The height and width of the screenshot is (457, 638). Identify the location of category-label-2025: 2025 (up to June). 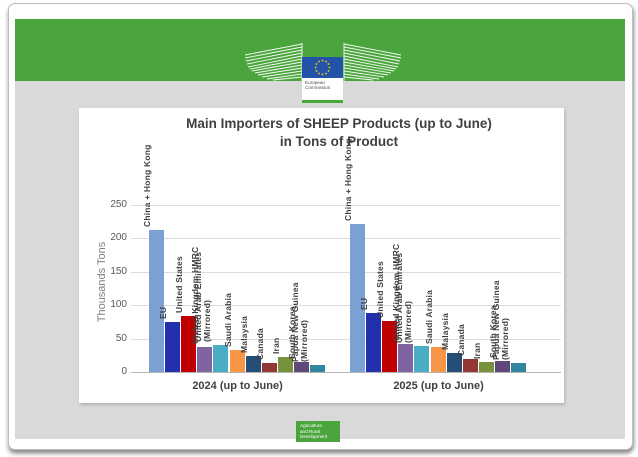
(438, 386).